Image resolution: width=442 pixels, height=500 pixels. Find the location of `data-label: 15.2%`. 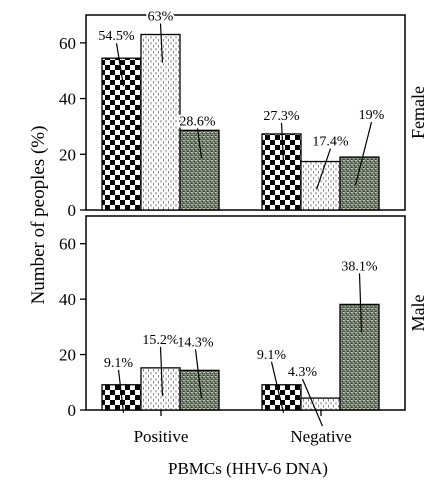

data-label: 15.2% is located at coordinates (160, 340).